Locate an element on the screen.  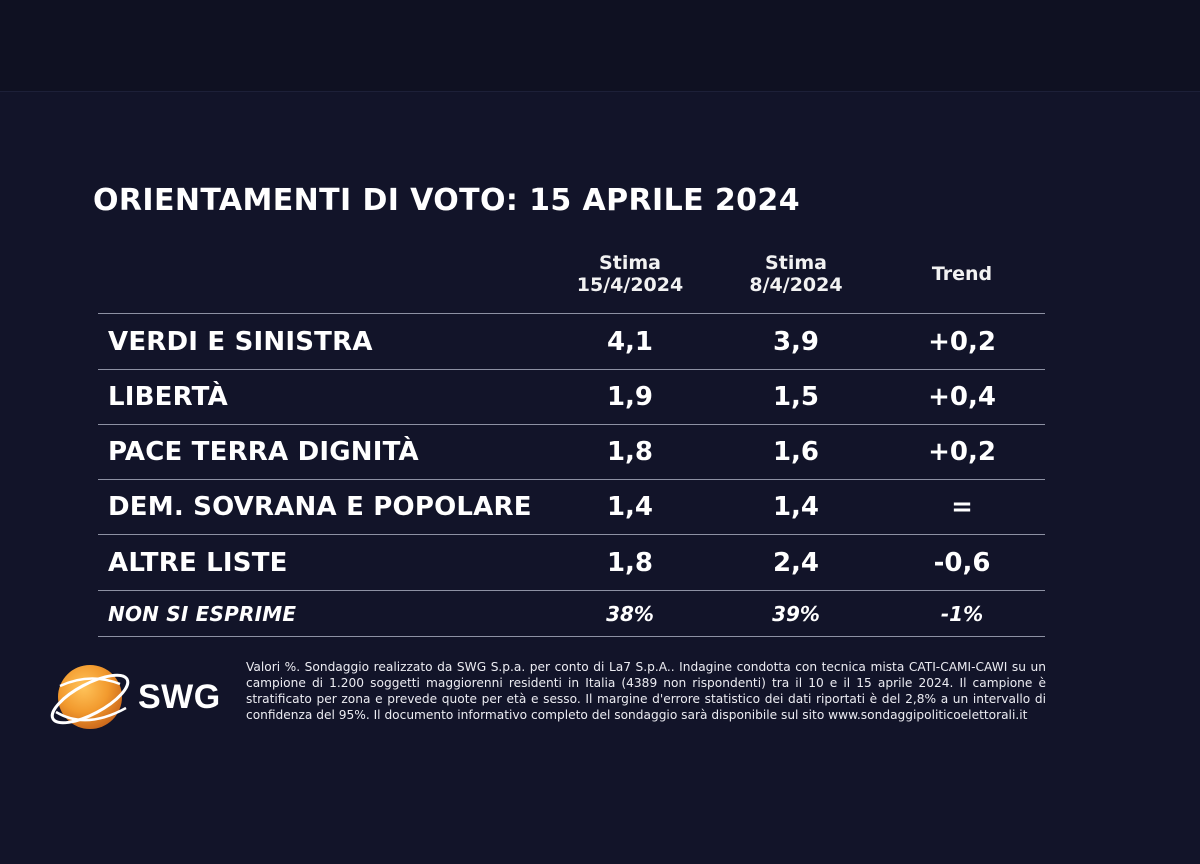
cell-current-altre-liste: 1,8 is located at coordinates (630, 563).